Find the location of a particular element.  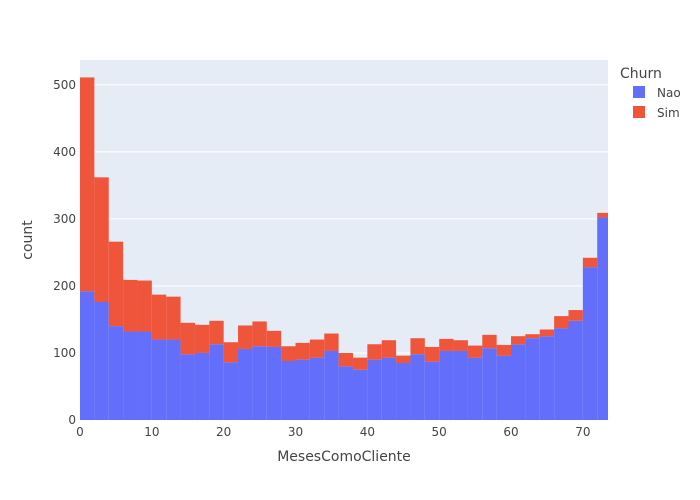

legend-label-nao: Nao is located at coordinates (669, 93).